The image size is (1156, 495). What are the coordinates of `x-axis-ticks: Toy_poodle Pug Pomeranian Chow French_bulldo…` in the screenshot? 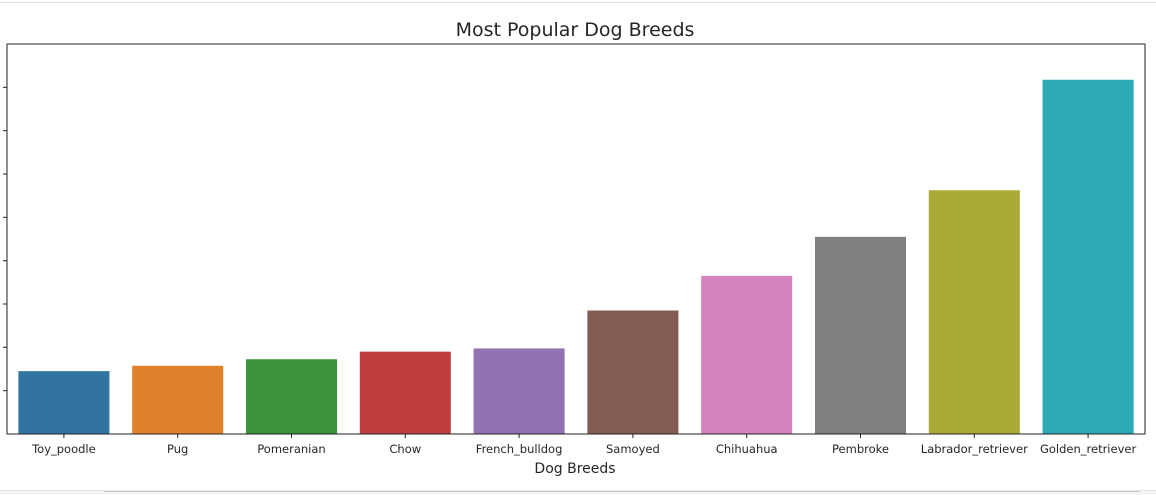 It's located at (583, 445).